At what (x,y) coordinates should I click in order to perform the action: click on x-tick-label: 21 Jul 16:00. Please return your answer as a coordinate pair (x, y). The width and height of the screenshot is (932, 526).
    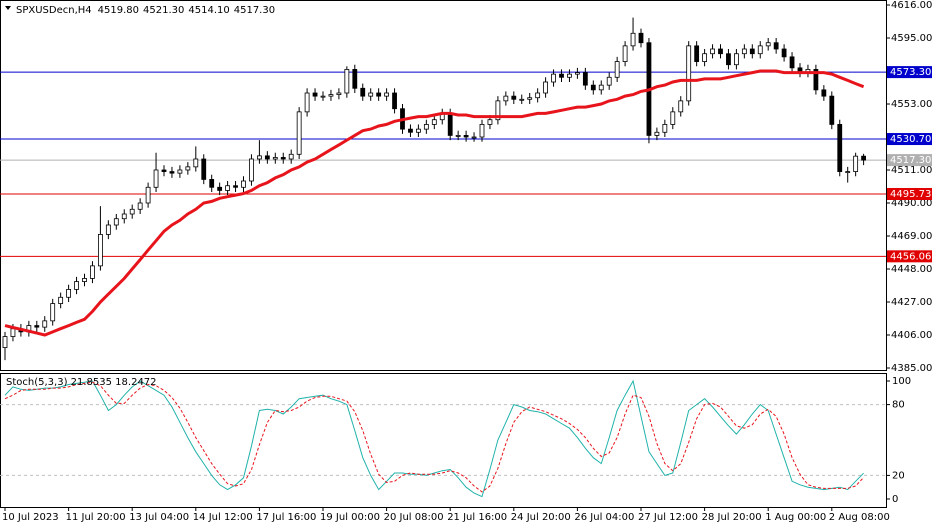
    Looking at the image, I should click on (477, 517).